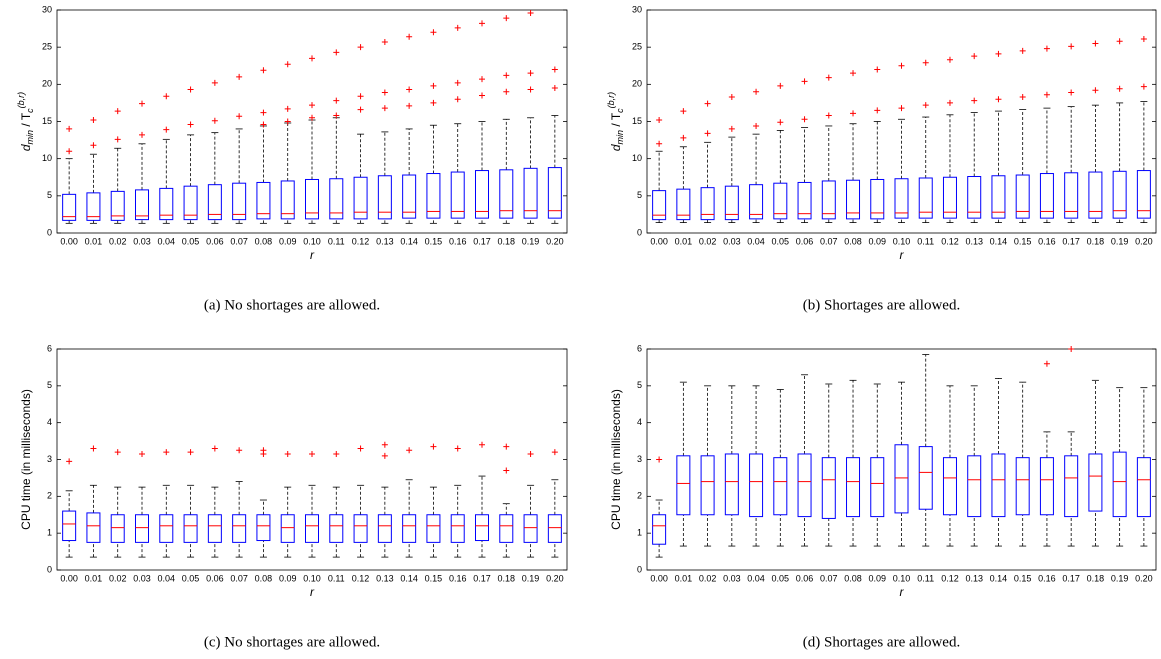  What do you see at coordinates (30, 137) in the screenshot?
I see `y-axis-label-part: min` at bounding box center [30, 137].